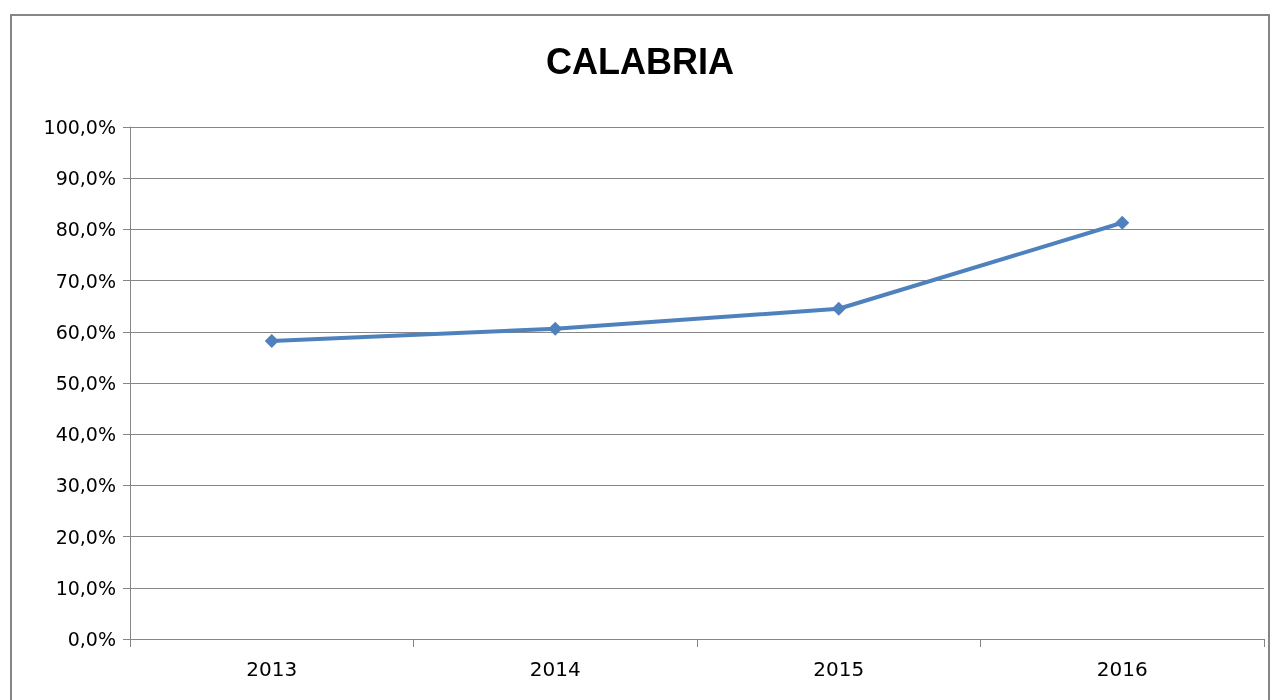 This screenshot has width=1272, height=700. Describe the element at coordinates (85, 536) in the screenshot. I see `y-tick-label: 20,0%` at that location.